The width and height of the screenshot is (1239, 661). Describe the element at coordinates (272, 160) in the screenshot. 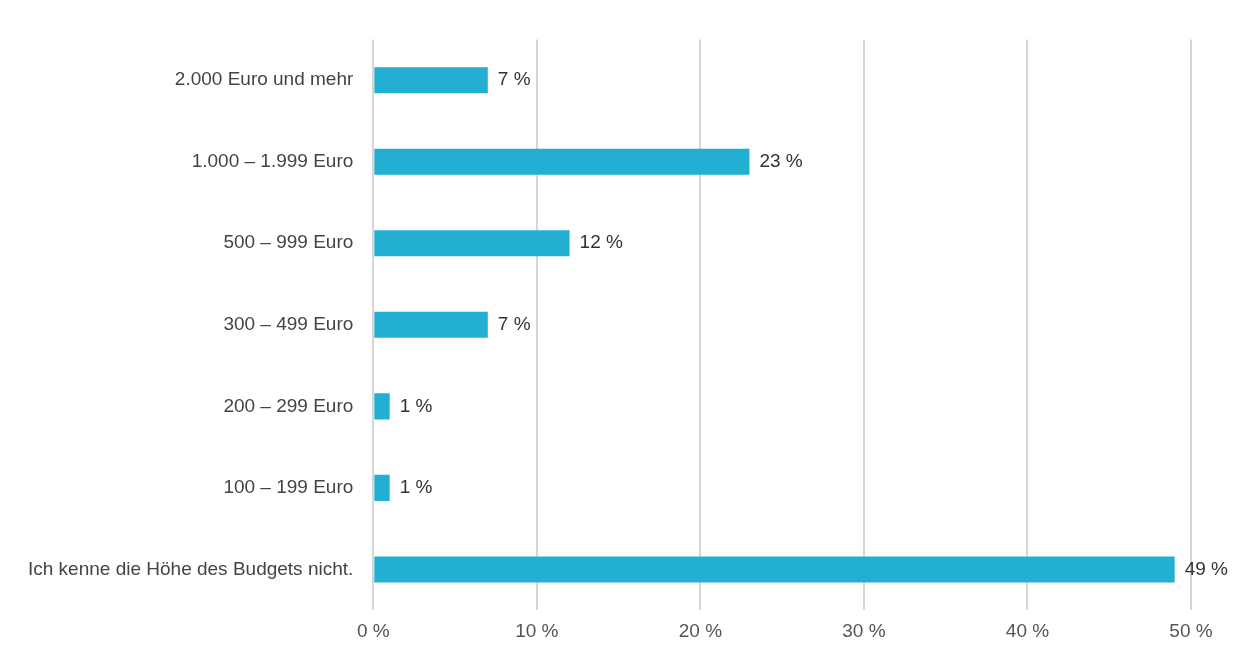

I see `y-tick-label: 1.000 – 1.999 Euro` at that location.